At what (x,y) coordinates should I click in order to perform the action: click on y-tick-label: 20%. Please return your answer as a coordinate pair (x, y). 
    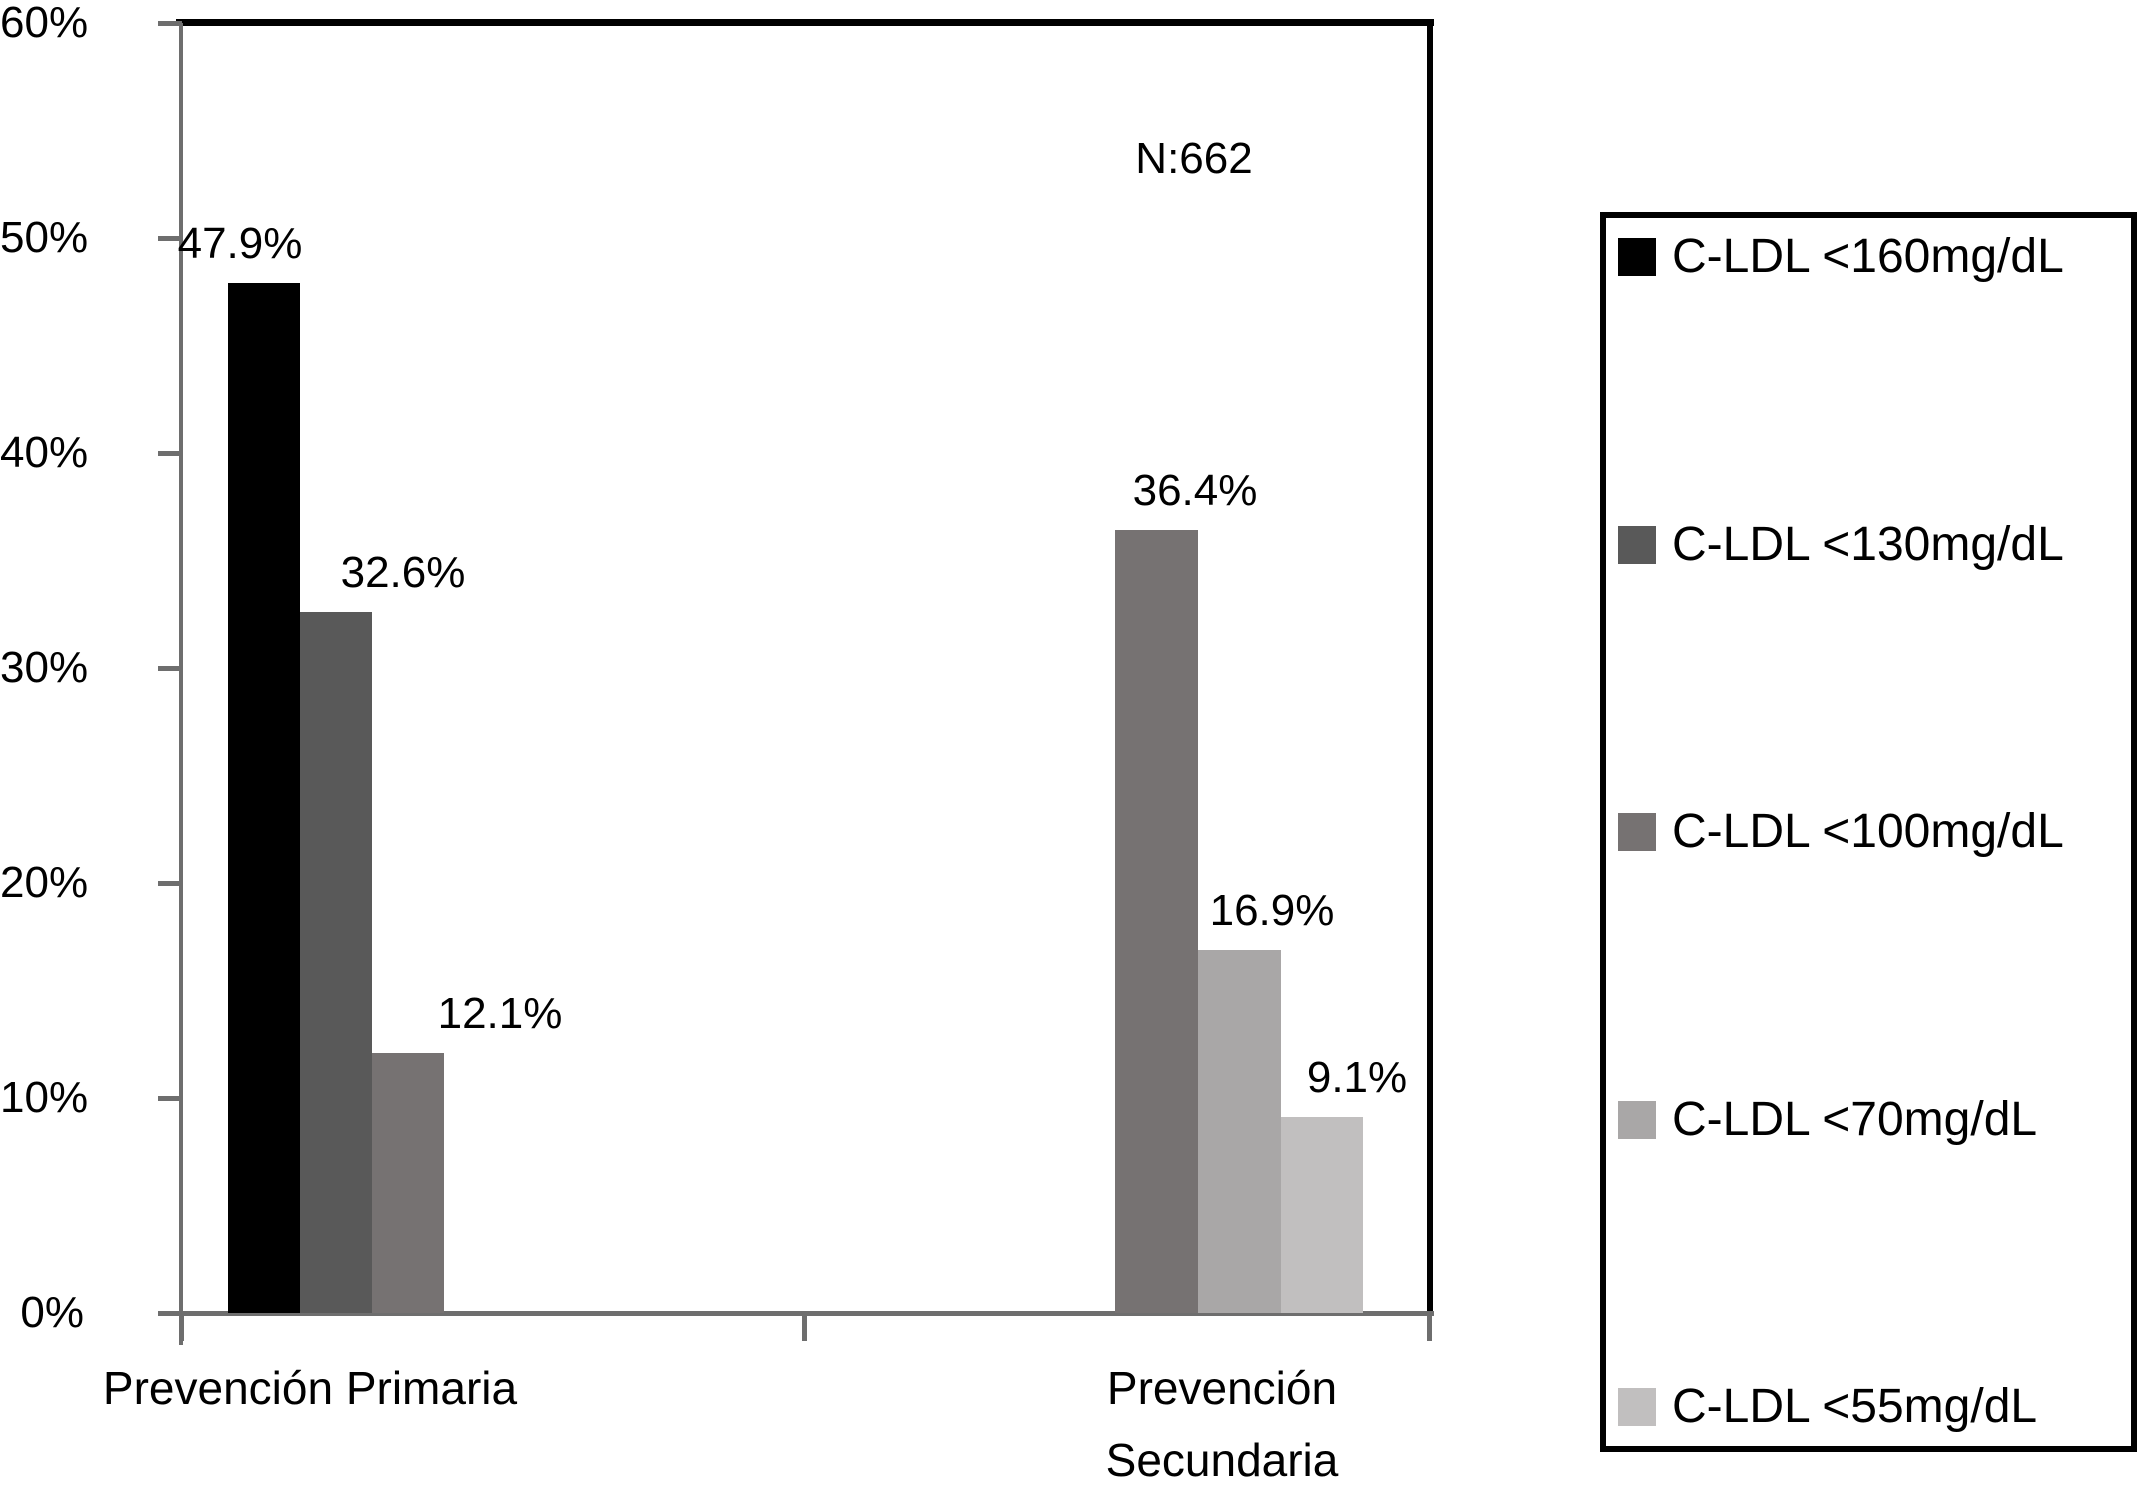
    Looking at the image, I should click on (44, 882).